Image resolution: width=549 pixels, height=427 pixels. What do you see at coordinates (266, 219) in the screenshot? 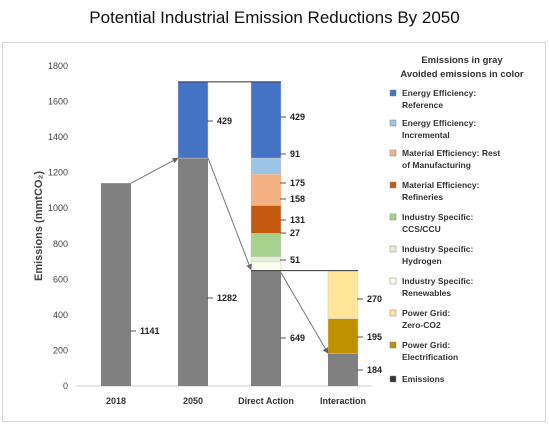
I see `bar-segment-me_ref` at bounding box center [266, 219].